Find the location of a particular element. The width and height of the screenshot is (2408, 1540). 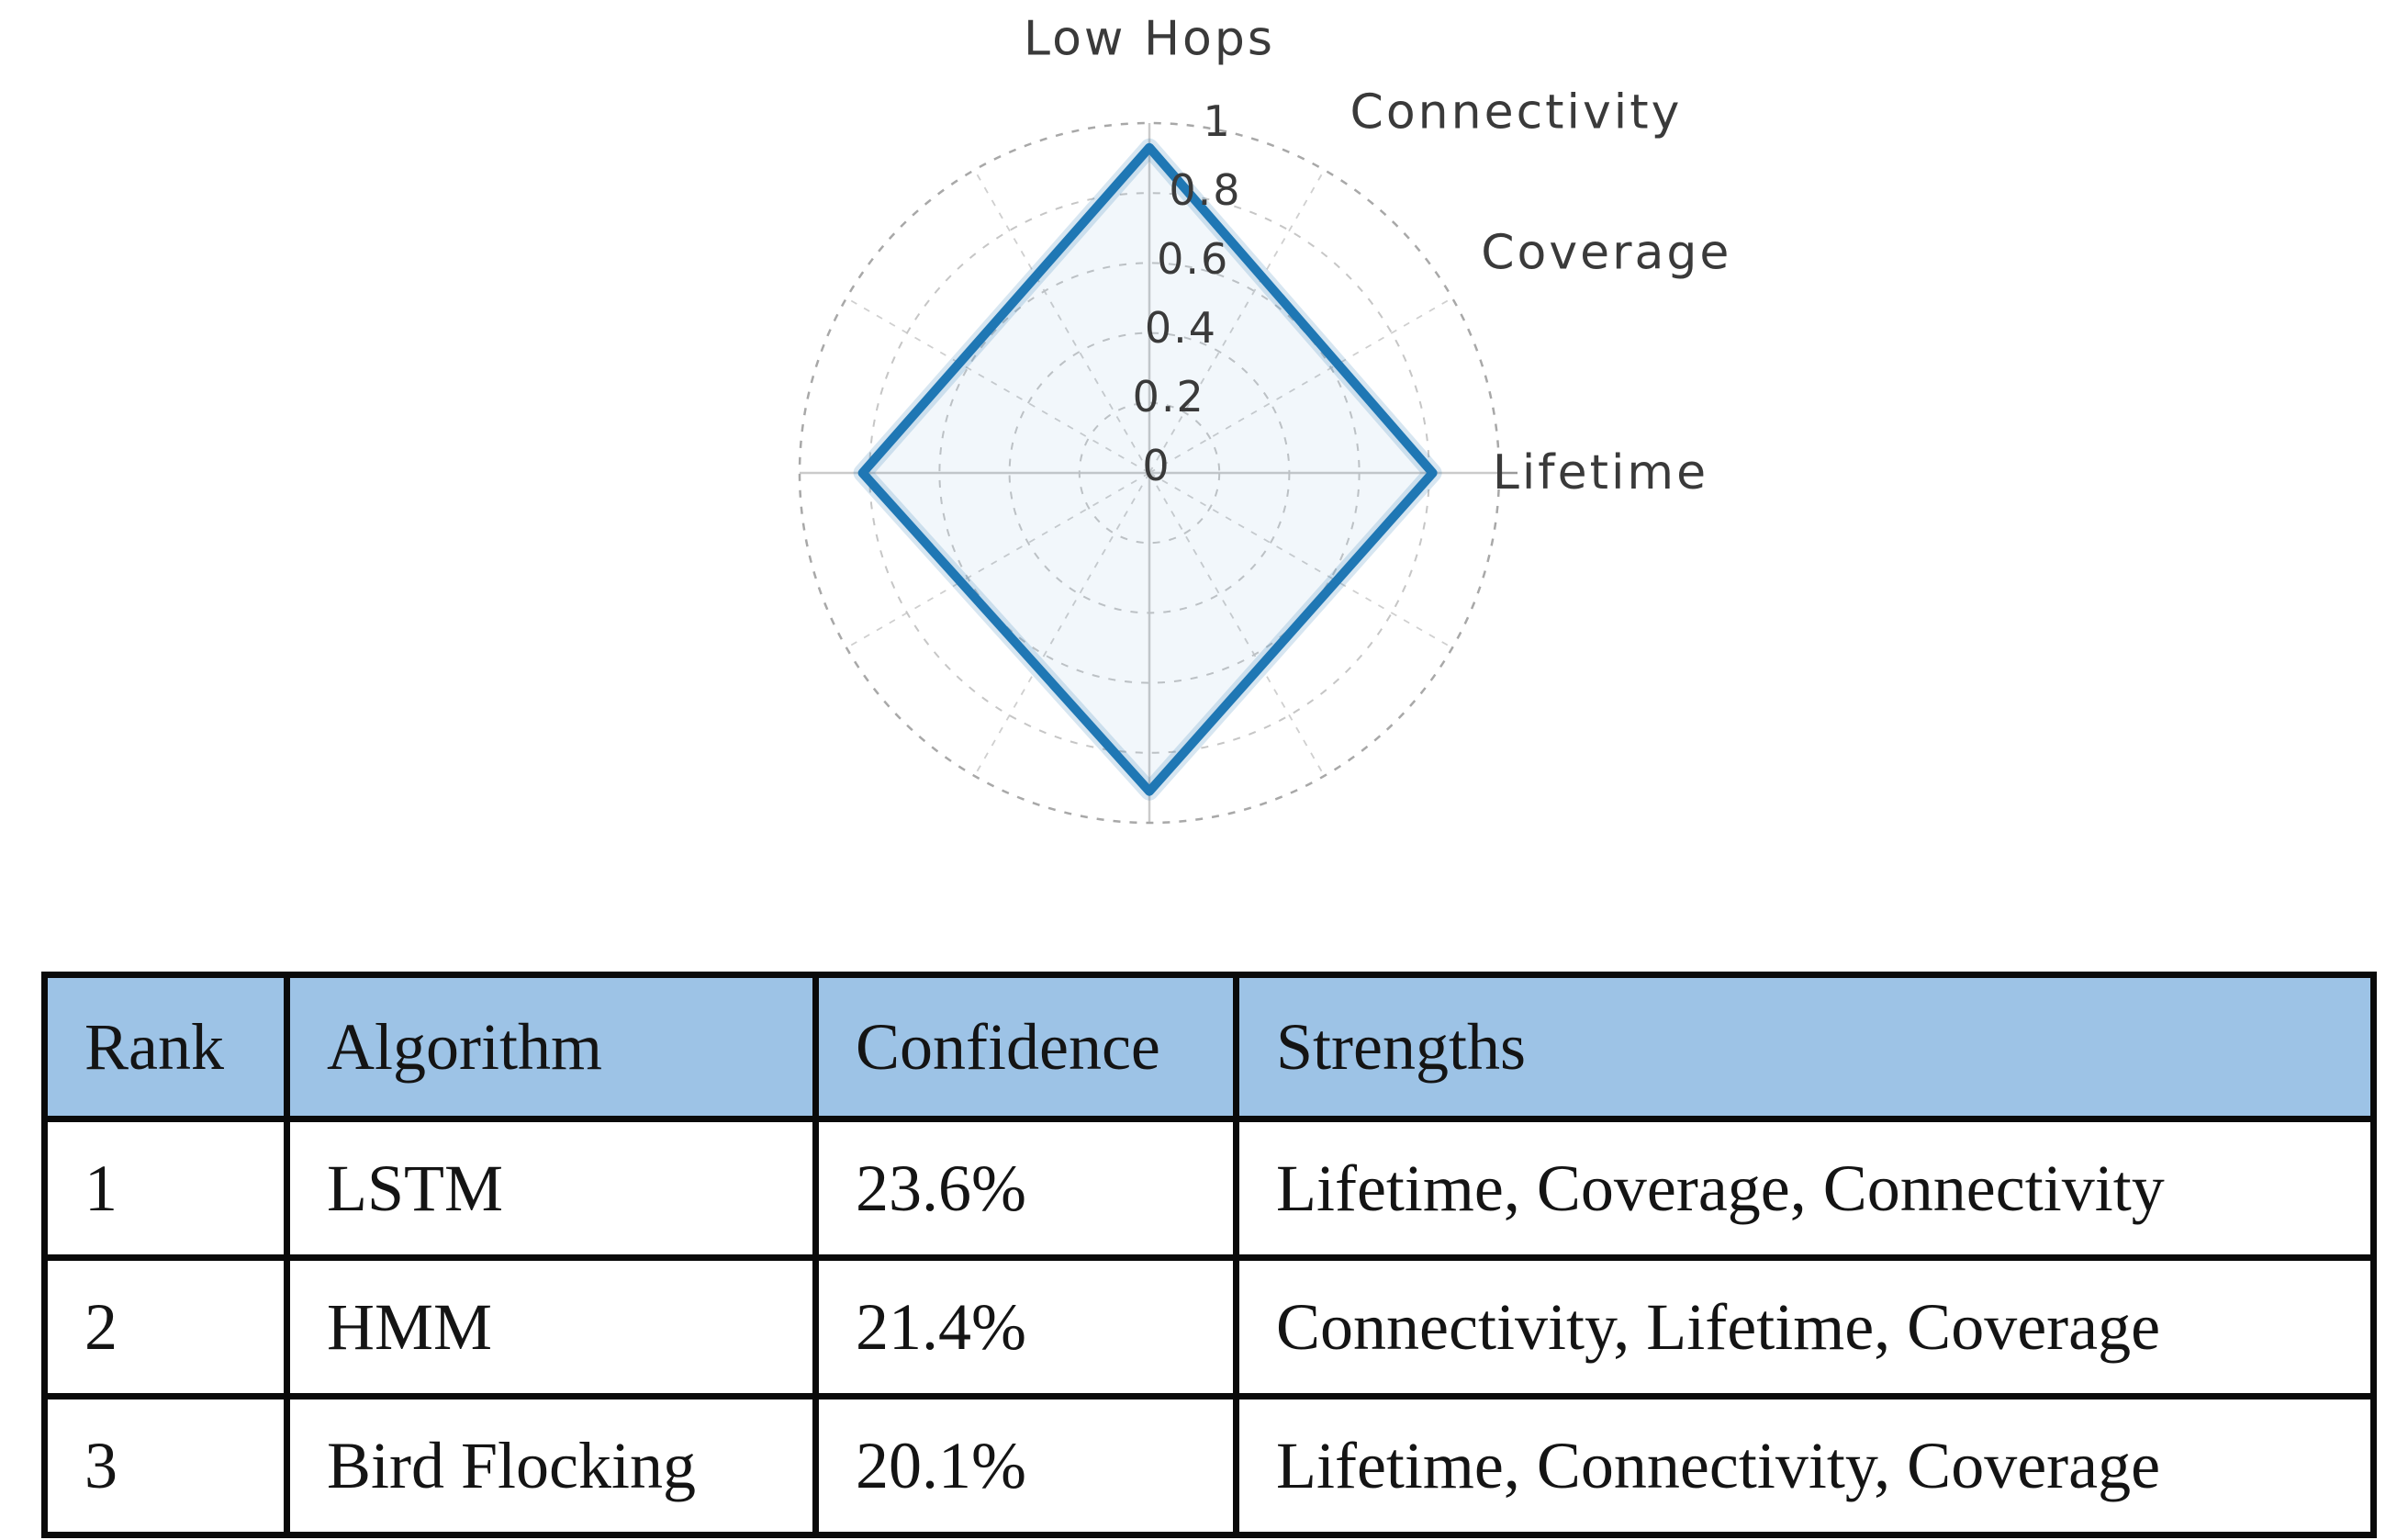

cell-algorithm: LSTM is located at coordinates (551, 1188).